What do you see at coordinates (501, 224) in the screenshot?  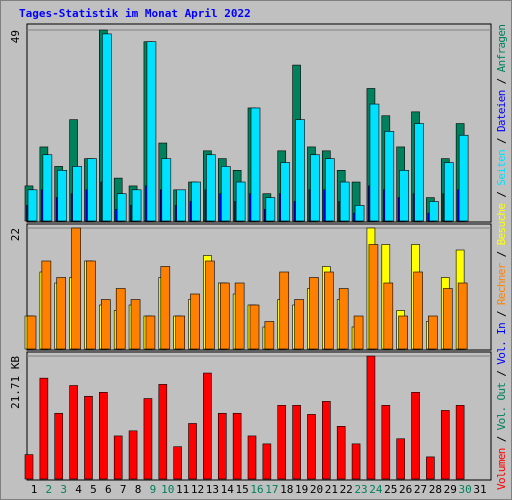 I see `legend-entry: Besuche` at bounding box center [501, 224].